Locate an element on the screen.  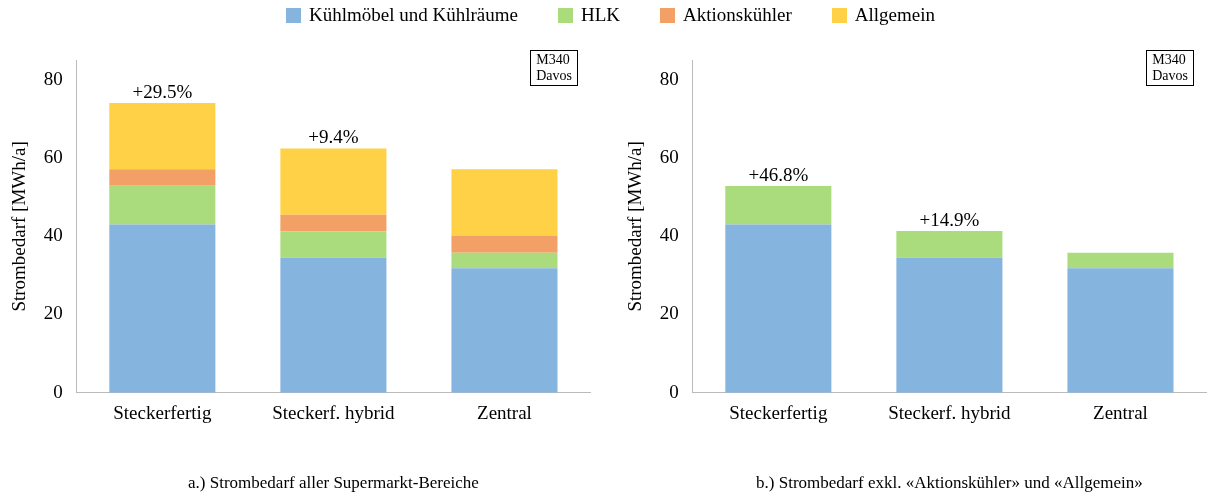
legend-label: Aktionskühler is located at coordinates (737, 15).